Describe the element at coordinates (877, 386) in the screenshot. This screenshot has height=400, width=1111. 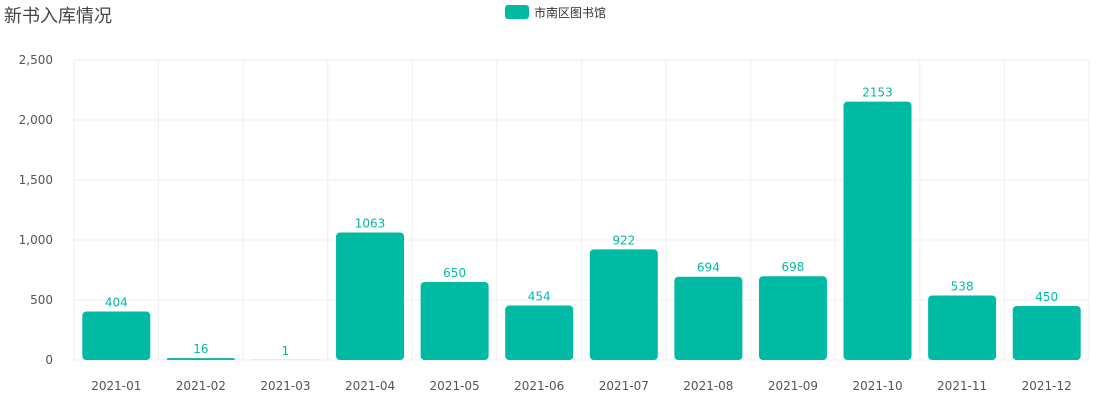
I see `x-tick-label: 2021-10` at that location.